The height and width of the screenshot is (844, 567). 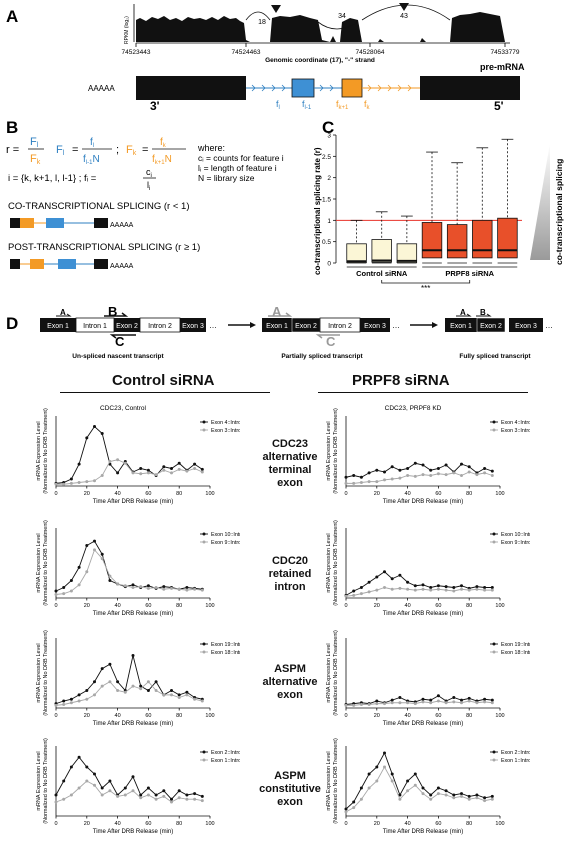 What do you see at coordinates (320, 27) in the screenshot?
I see `coverage-track` at bounding box center [320, 27].